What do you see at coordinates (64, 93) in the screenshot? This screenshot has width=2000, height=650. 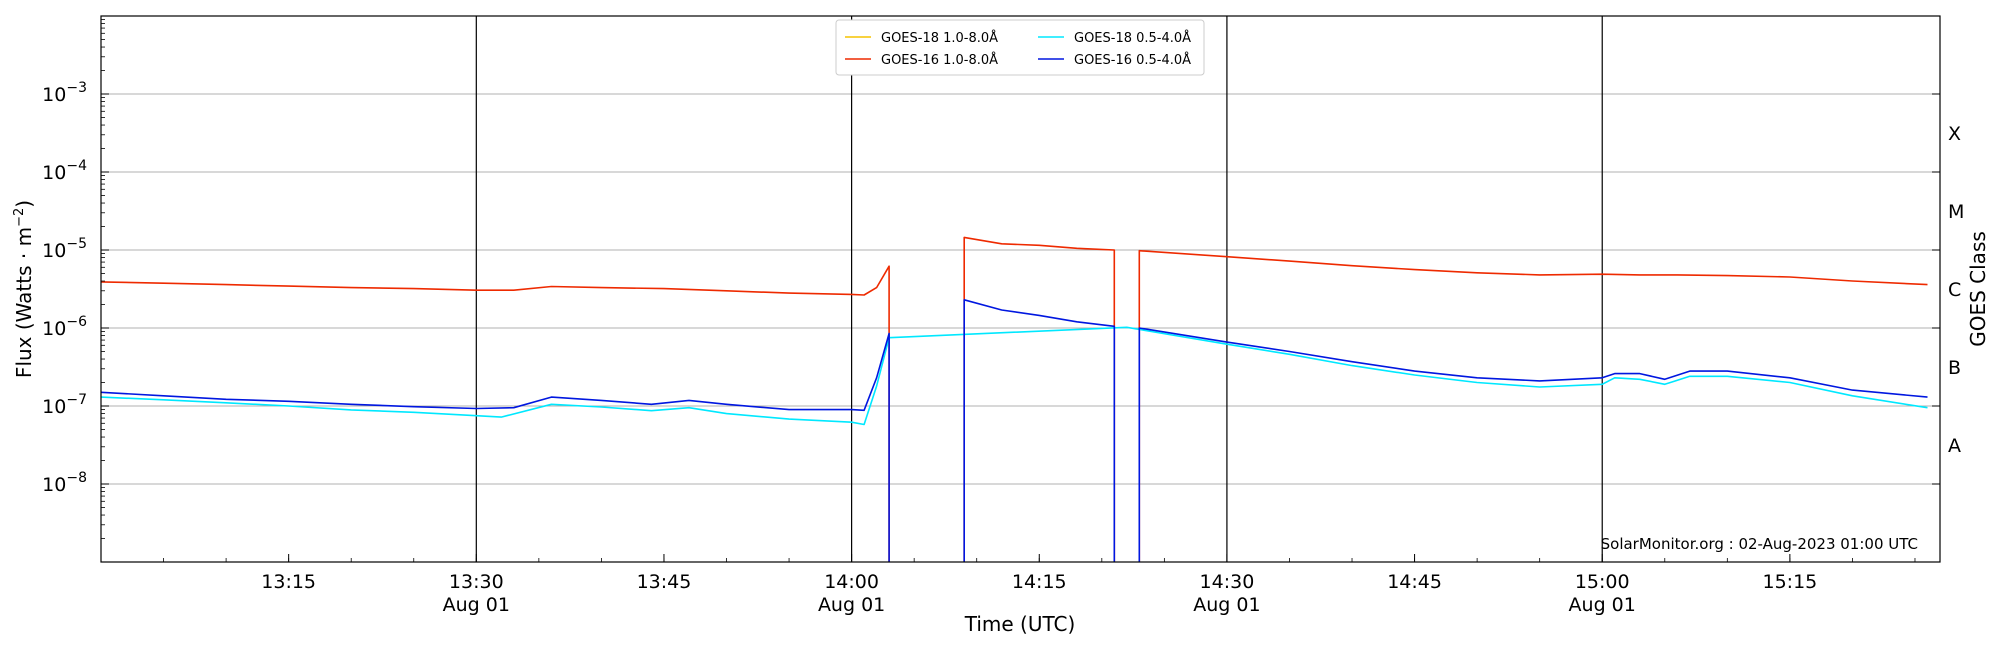 I see `y-tick-label: 10⁻³` at bounding box center [64, 93].